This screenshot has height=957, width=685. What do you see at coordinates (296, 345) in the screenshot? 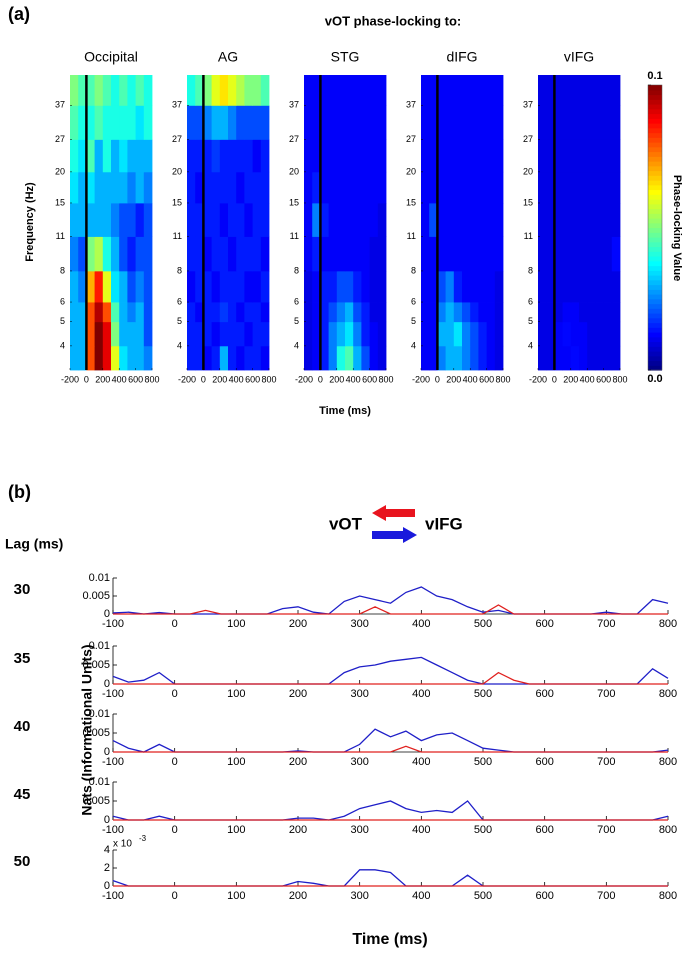
I see `y-tick-label: 4` at bounding box center [296, 345].